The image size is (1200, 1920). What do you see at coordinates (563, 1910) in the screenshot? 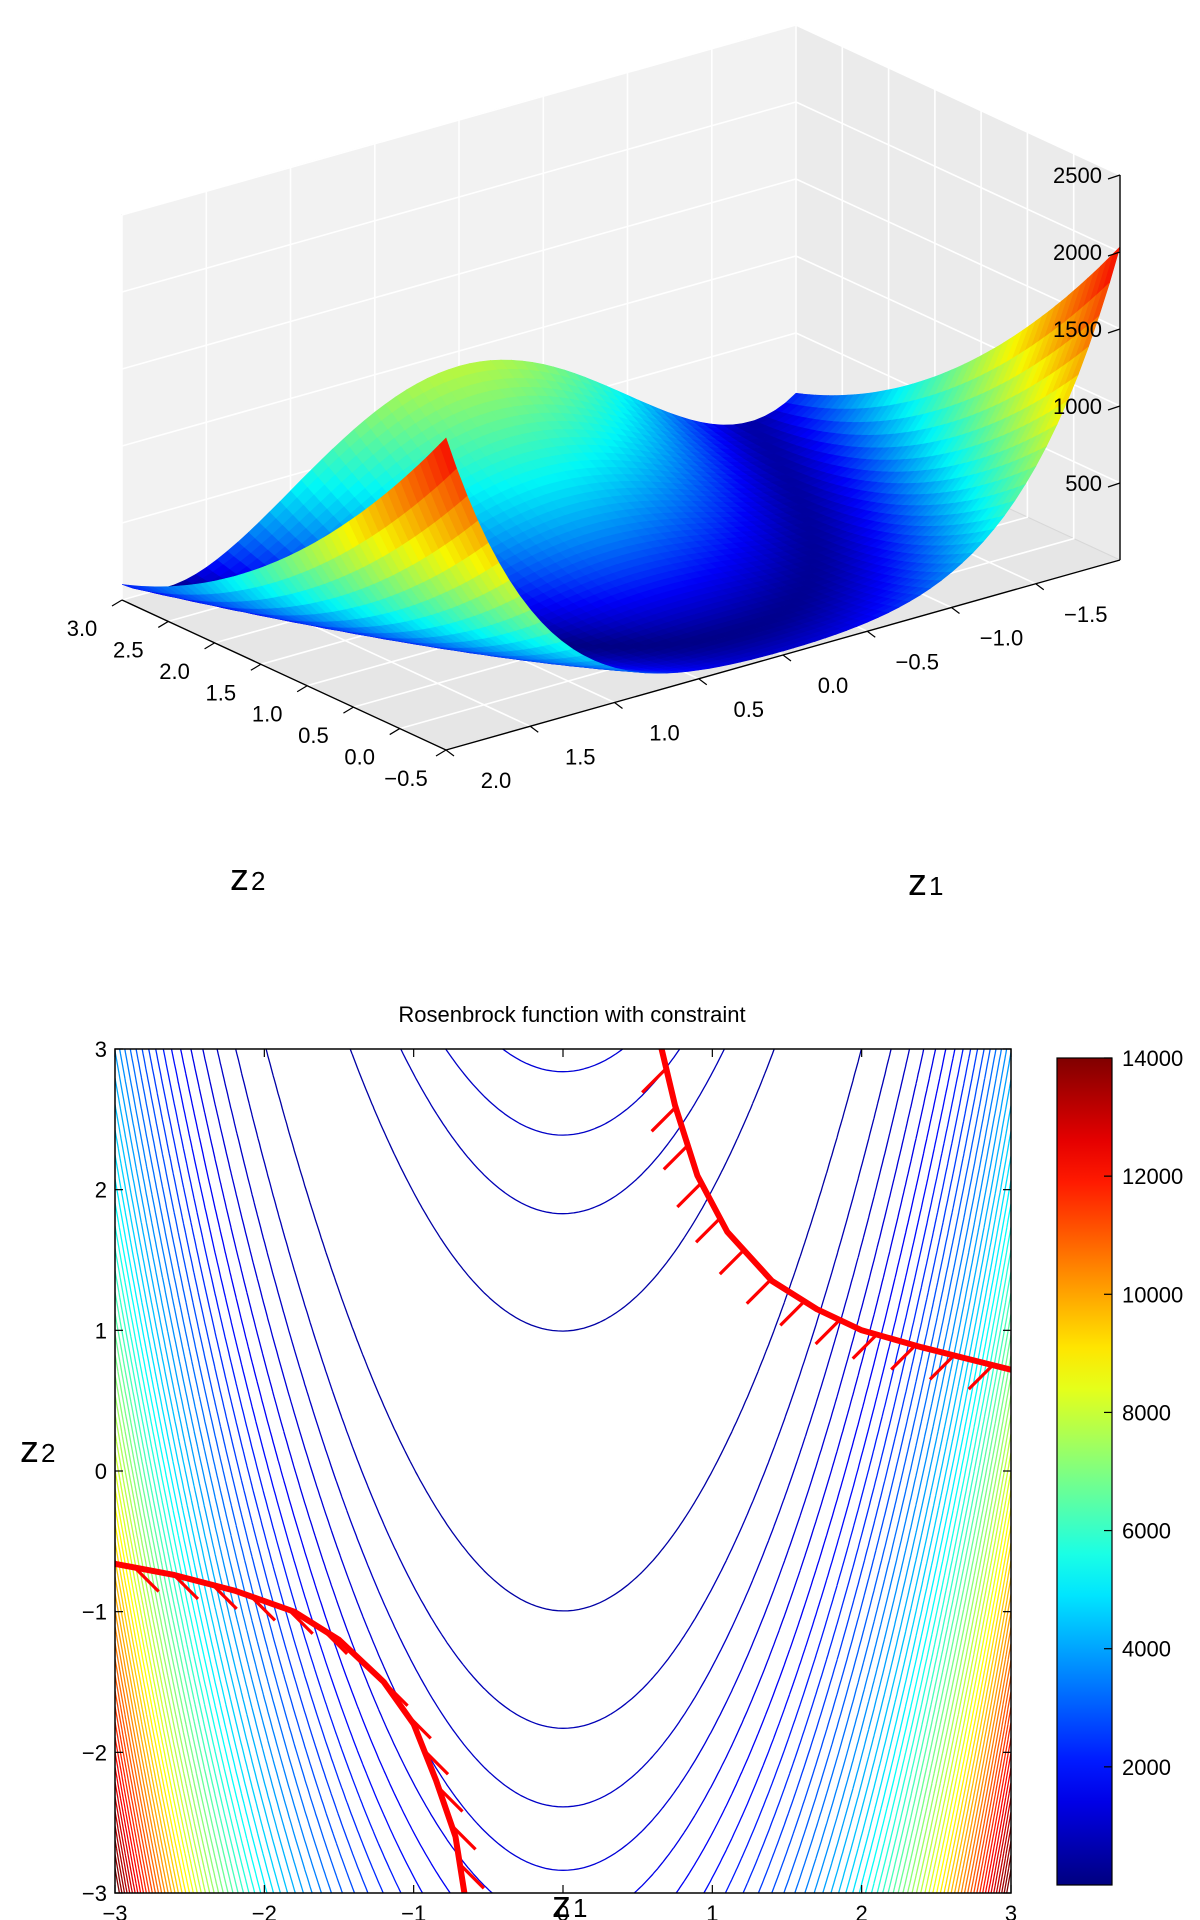
I see `contour-x-tick-label: 0` at bounding box center [563, 1910].